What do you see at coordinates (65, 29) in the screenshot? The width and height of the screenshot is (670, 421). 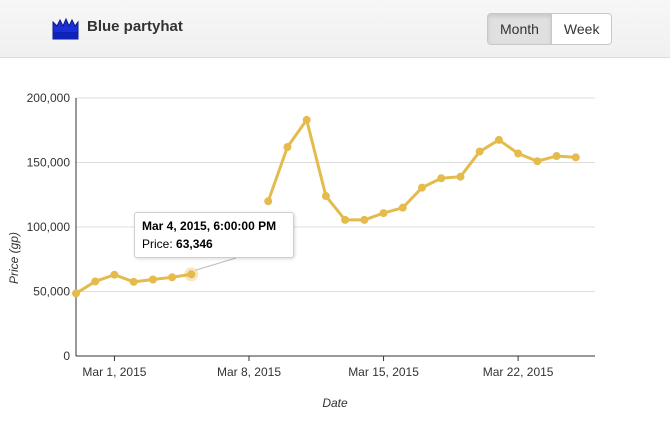 I see `blue-partyhat-icon` at bounding box center [65, 29].